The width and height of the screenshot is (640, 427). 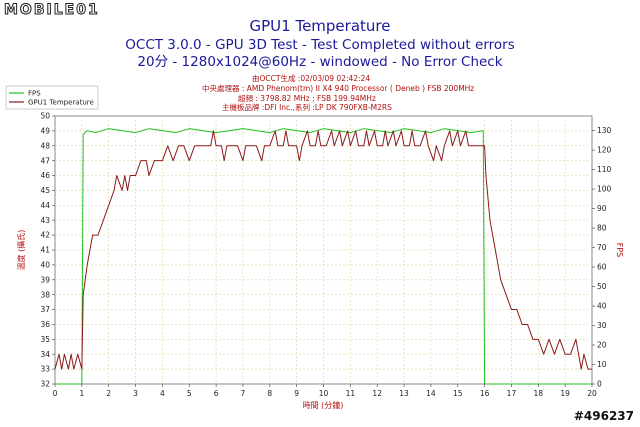 What do you see at coordinates (45, 190) in the screenshot?
I see `y-tick-label-left: 45` at bounding box center [45, 190].